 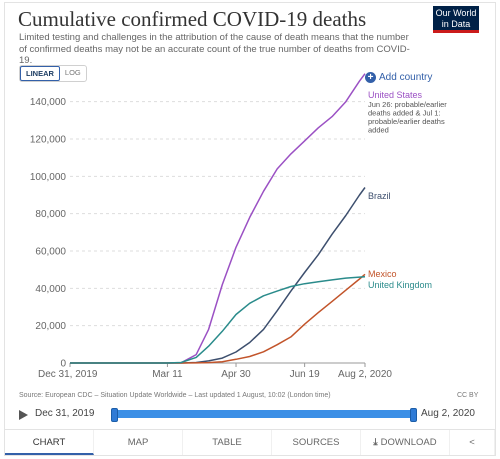 I want to click on x-tick-label: Aug 2, 2020, so click(x=365, y=374).